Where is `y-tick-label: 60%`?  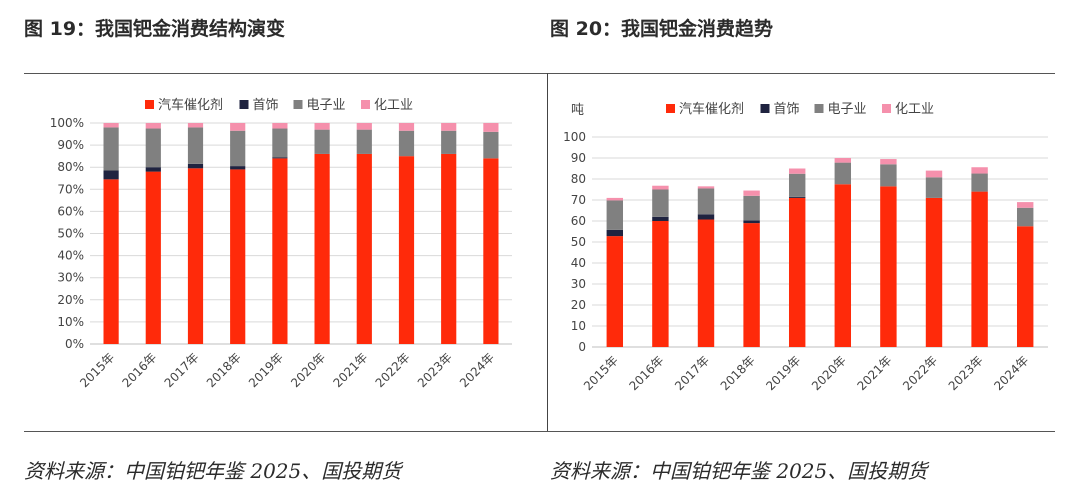 y-tick-label: 60% is located at coordinates (70, 211).